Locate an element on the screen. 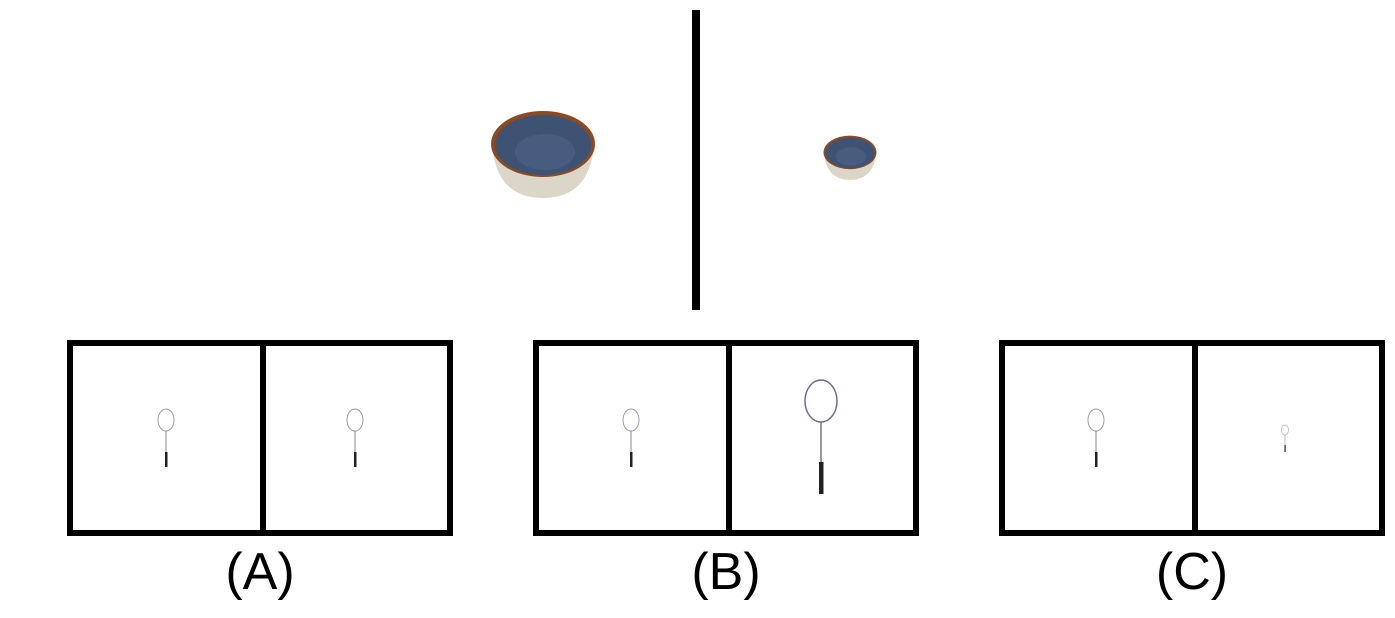 The image size is (1395, 618). option-b-panel is located at coordinates (726, 438).